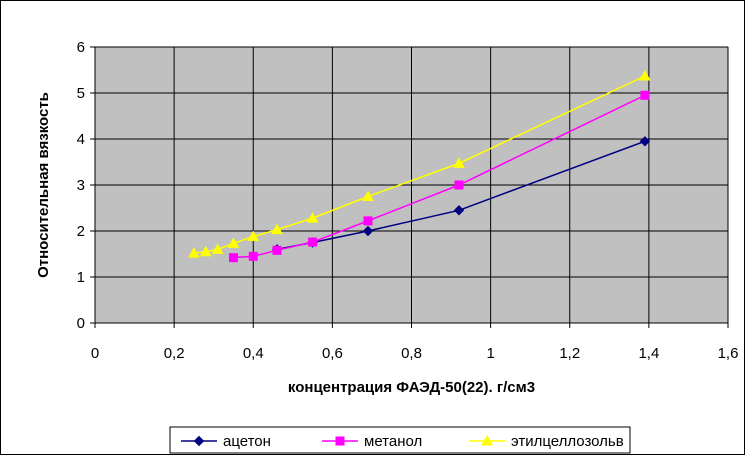  Describe the element at coordinates (567, 441) in the screenshot. I see `legend-label: этилцеллозольв` at that location.